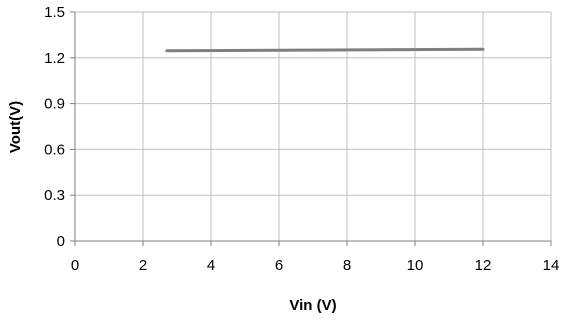  Describe the element at coordinates (211, 265) in the screenshot. I see `x-tick-label: 4` at that location.